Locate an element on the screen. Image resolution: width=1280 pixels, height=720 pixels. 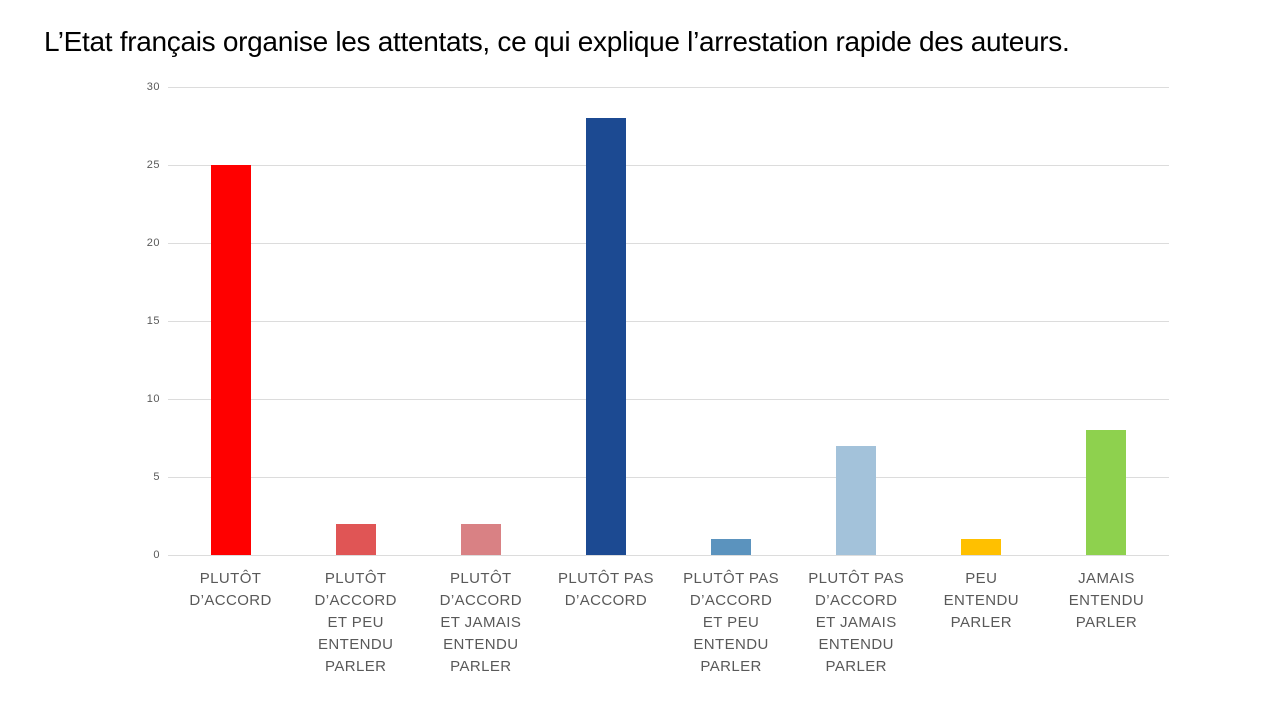
x-tick-label-7: JAMAIS ENTENDU PARLER is located at coordinates (1106, 600).